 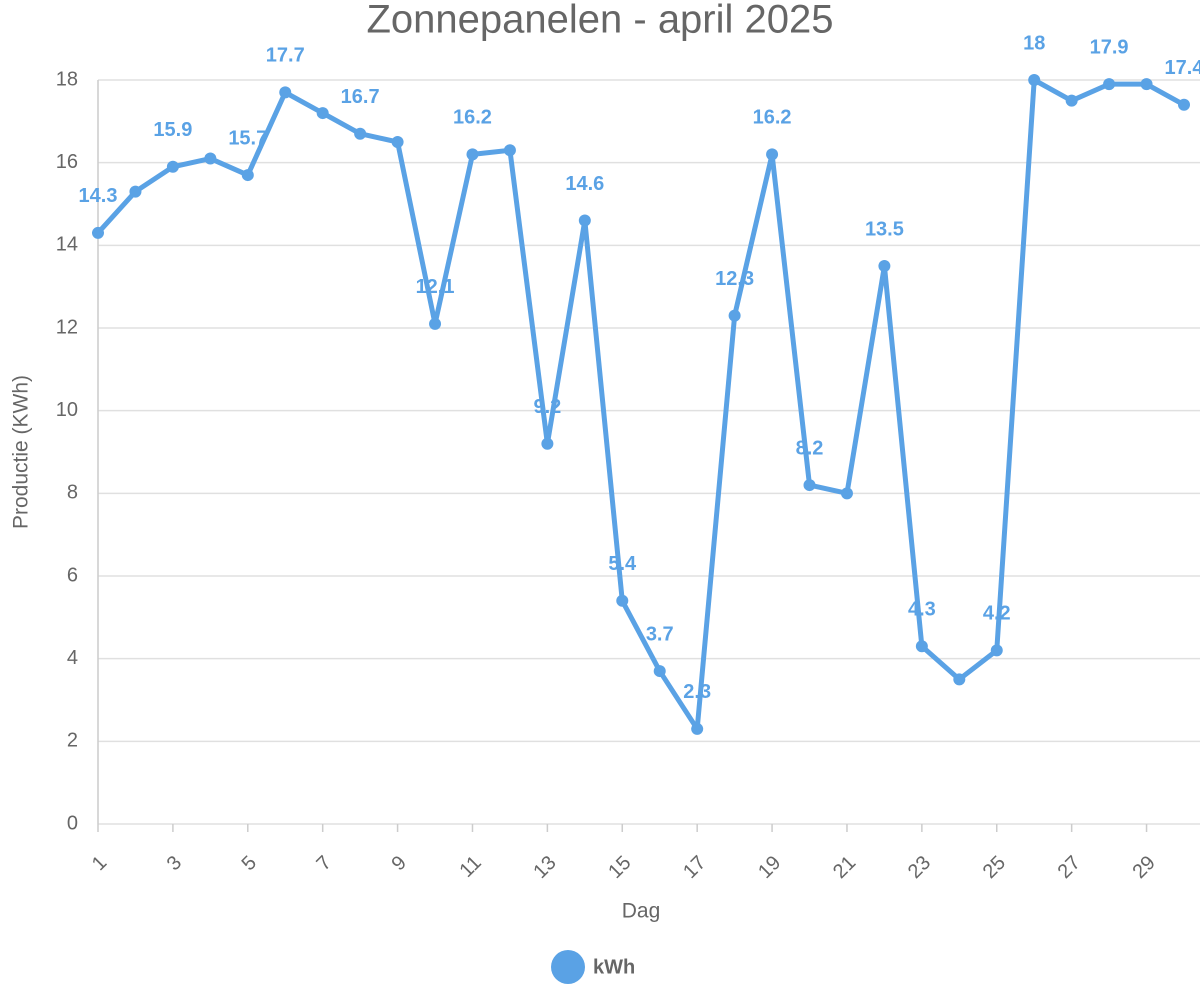 What do you see at coordinates (99, 863) in the screenshot?
I see `x-tick-label: 1` at bounding box center [99, 863].